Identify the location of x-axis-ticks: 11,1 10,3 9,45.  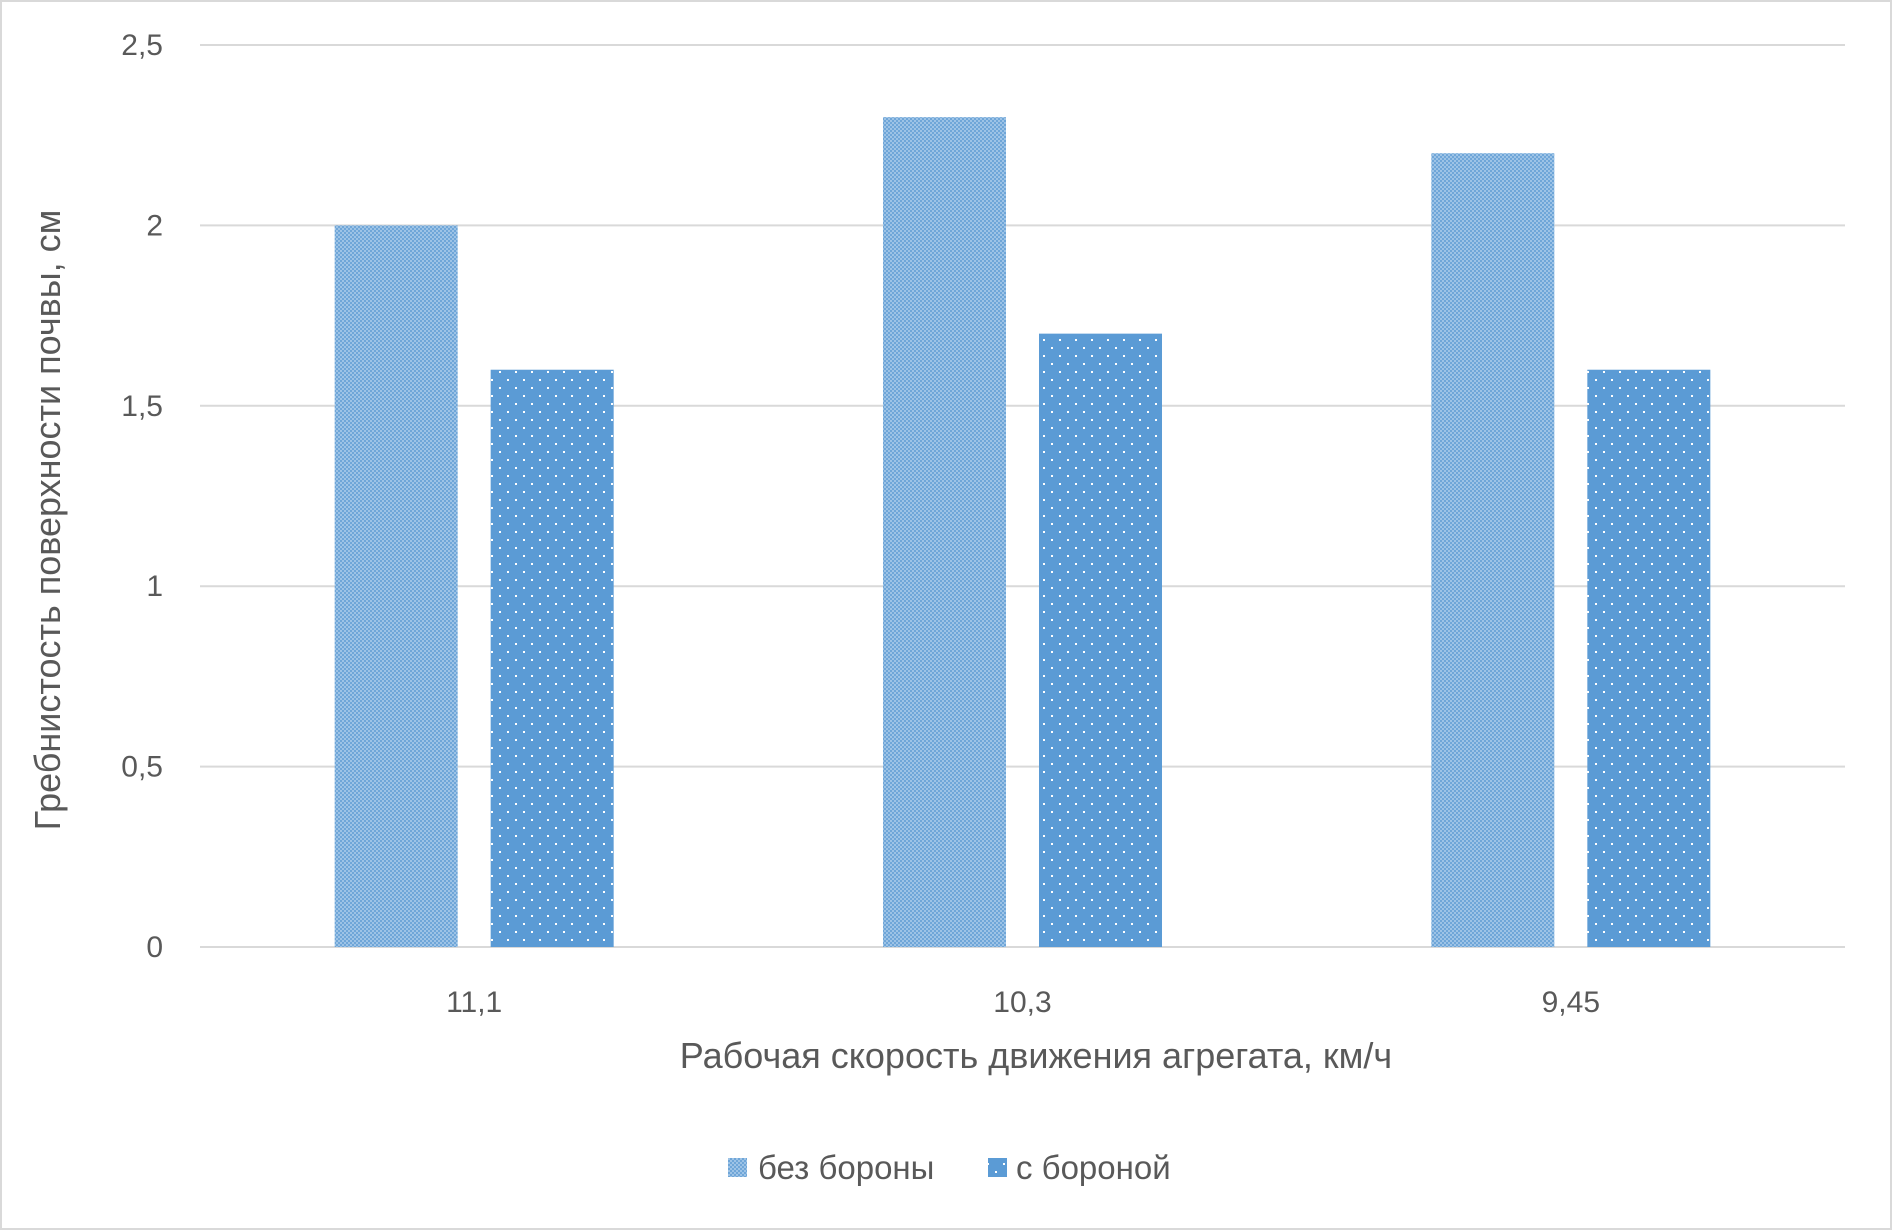
(1023, 1002).